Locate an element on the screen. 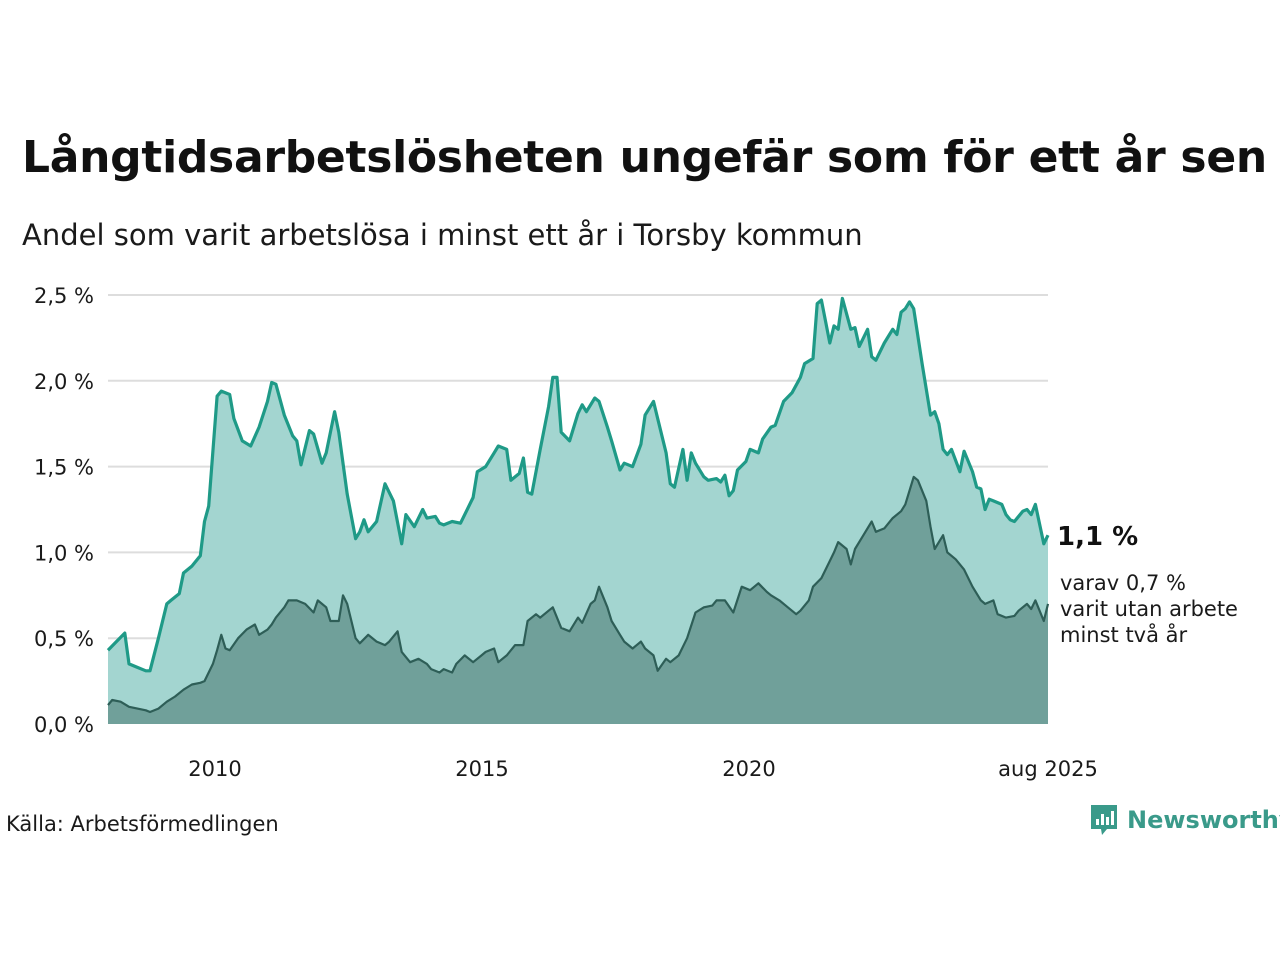 The image size is (1280, 960). latest-subvalue-label: varav 0,7 % varit utan arbete minst två år is located at coordinates (1149, 609).